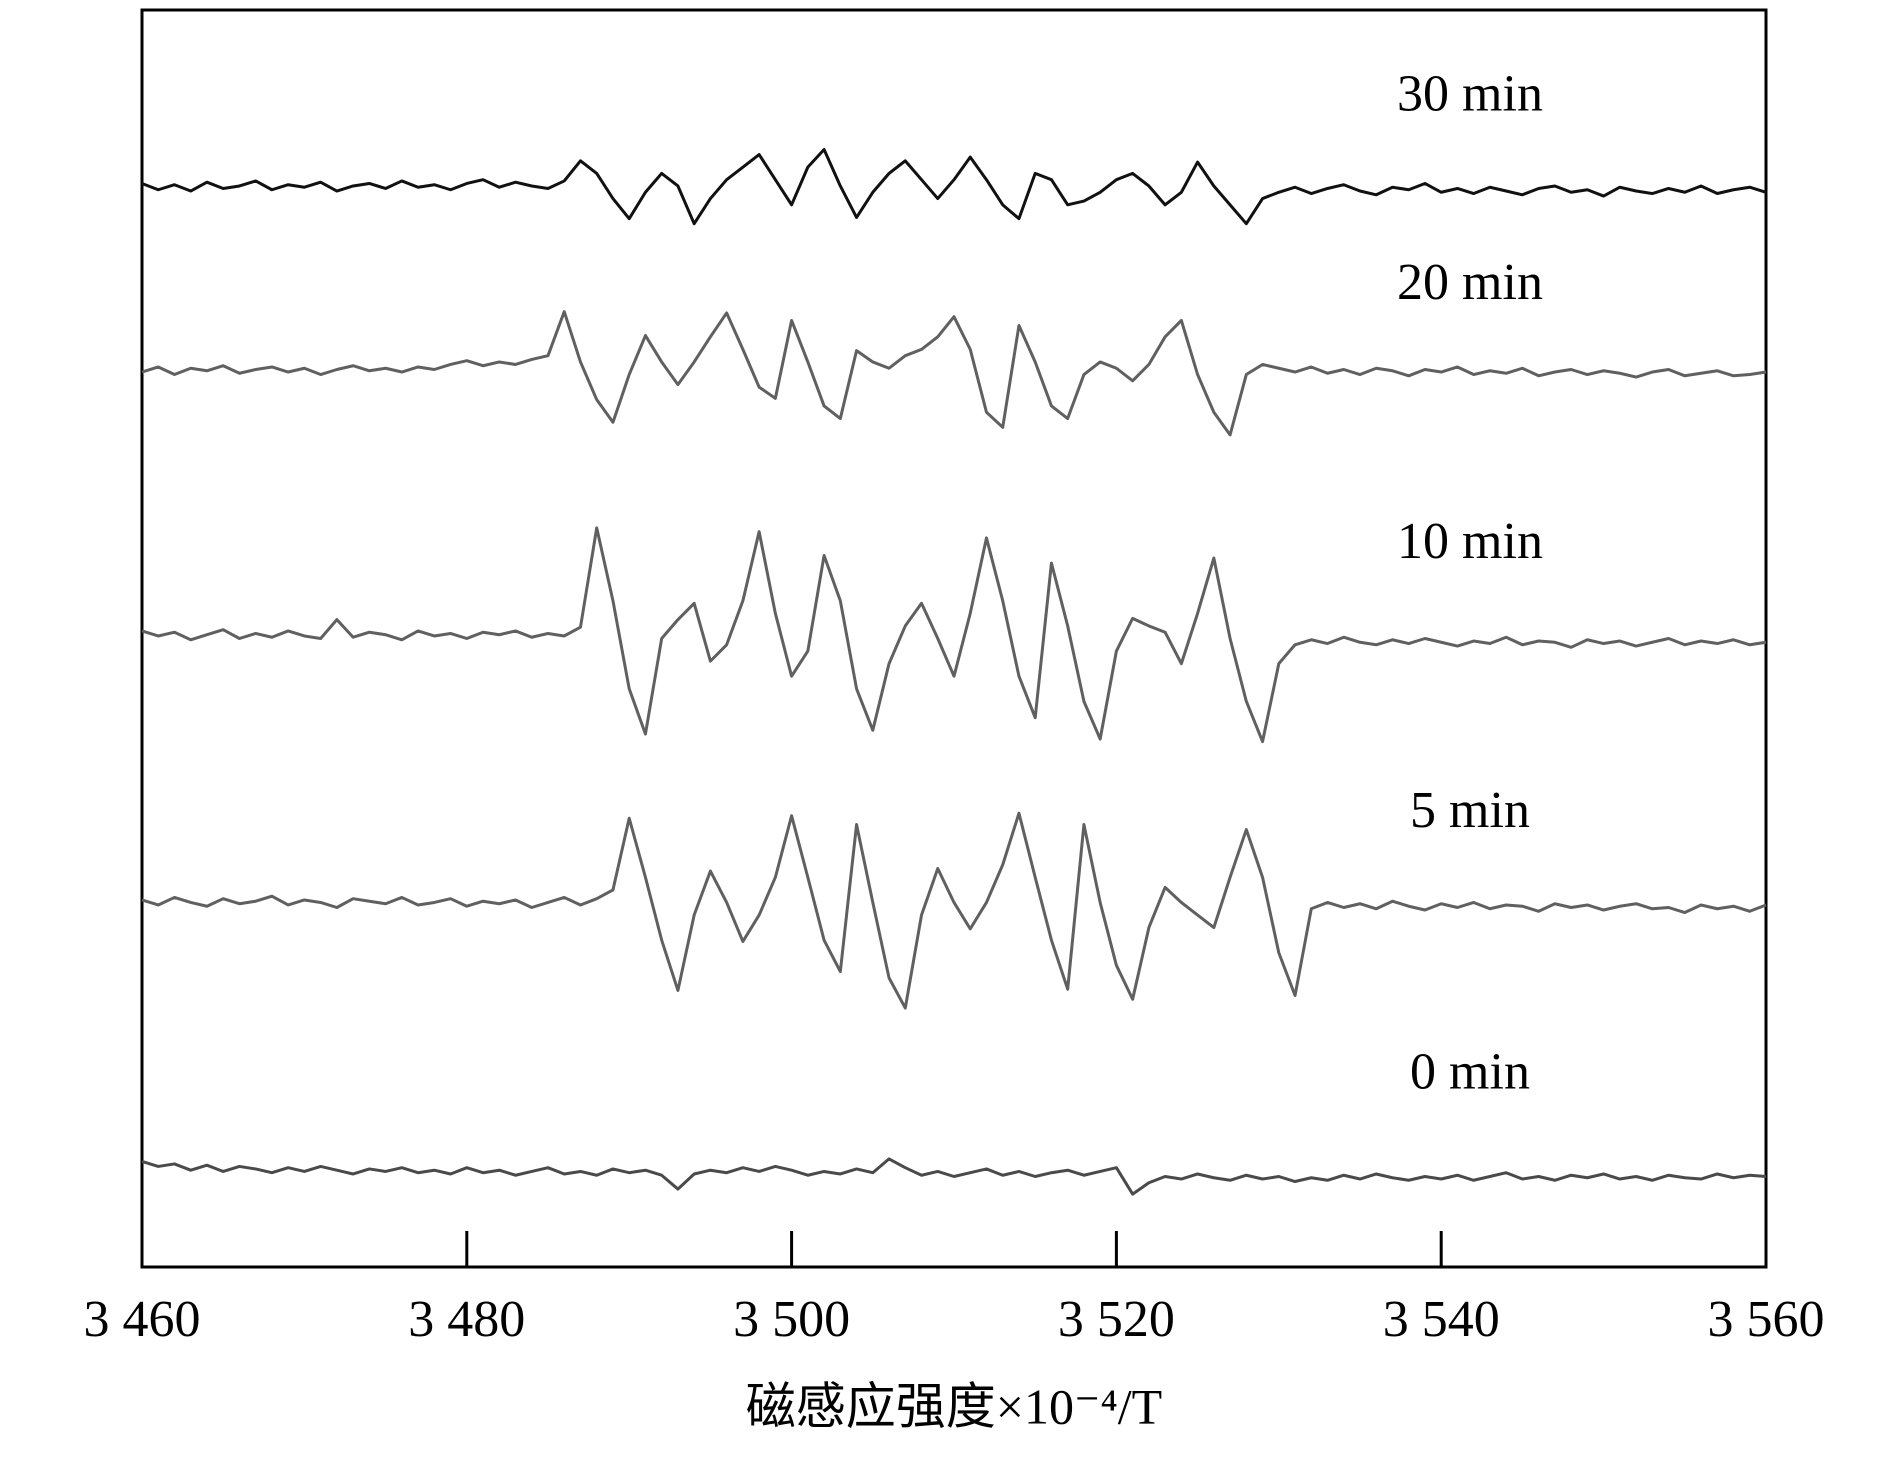 The image size is (1890, 1465). What do you see at coordinates (1766, 1319) in the screenshot?
I see `x-tick-label: 3 560` at bounding box center [1766, 1319].